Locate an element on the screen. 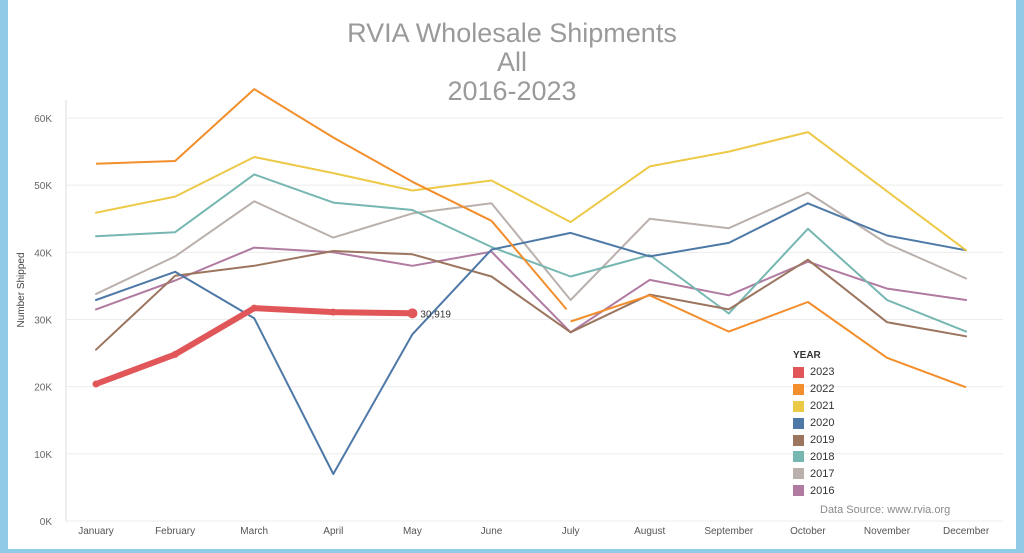 This screenshot has width=1024, height=553. x-tick-label: July is located at coordinates (571, 531).